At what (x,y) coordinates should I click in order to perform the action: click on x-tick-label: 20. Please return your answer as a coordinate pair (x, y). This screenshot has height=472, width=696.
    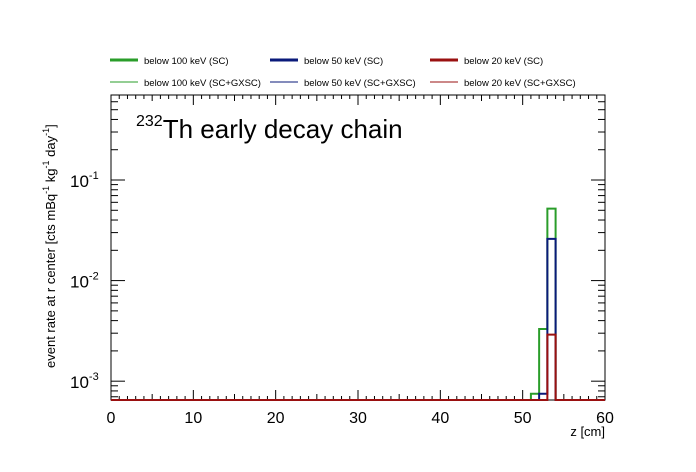
    Looking at the image, I should click on (276, 418).